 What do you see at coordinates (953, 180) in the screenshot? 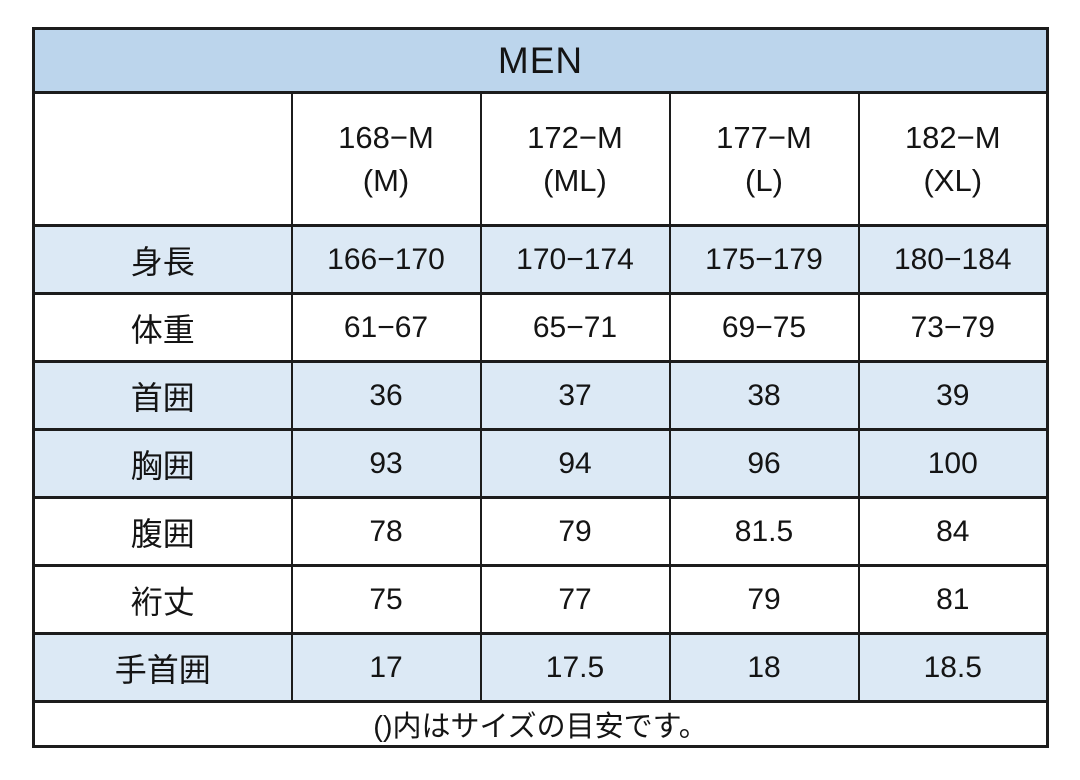
I see `column-size-alias: (XL)` at bounding box center [953, 180].